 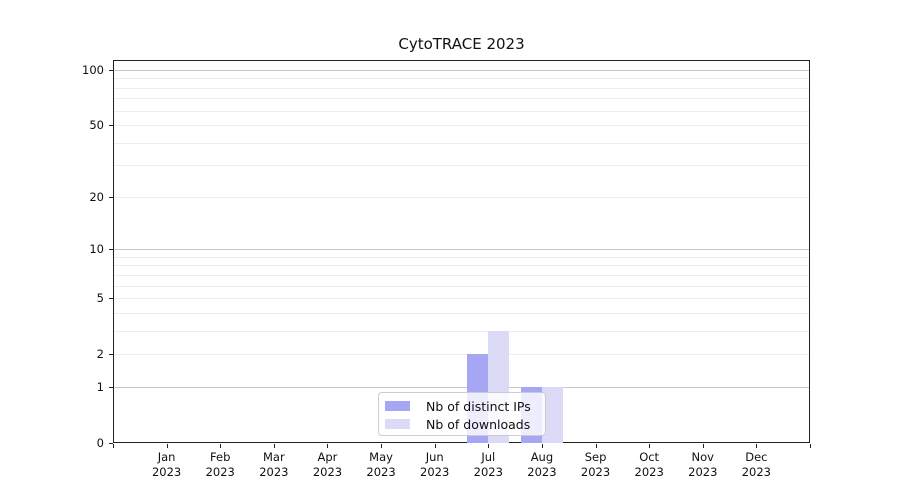 What do you see at coordinates (96, 196) in the screenshot?
I see `y-tick-label-20: 20` at bounding box center [96, 196].